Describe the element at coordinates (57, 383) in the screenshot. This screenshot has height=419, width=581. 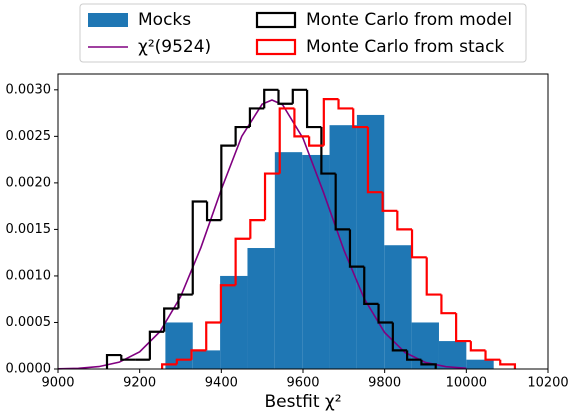
I see `x-tick-label: 9000` at that location.